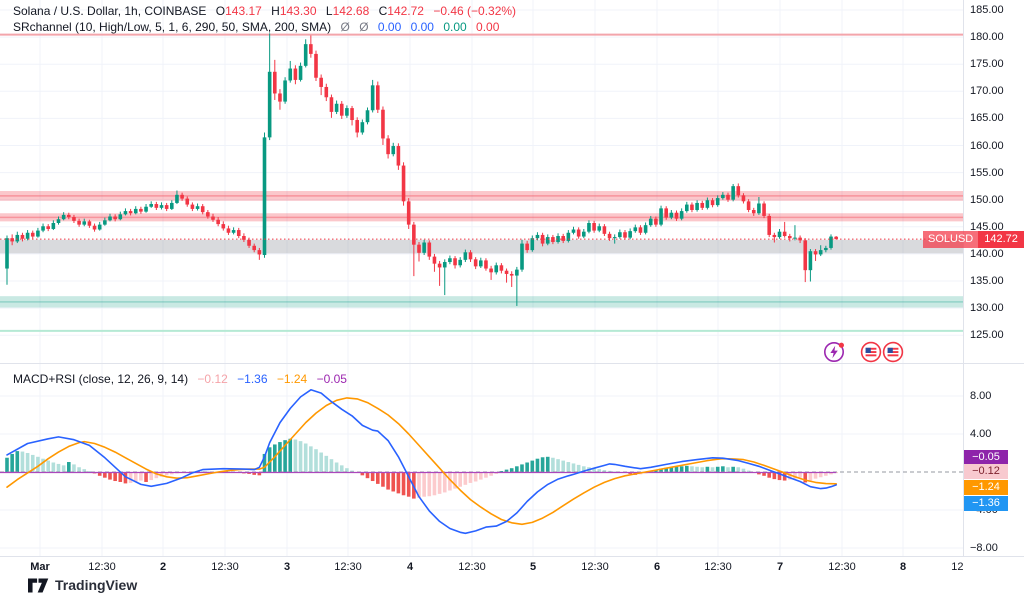  Describe the element at coordinates (987, 173) in the screenshot. I see `price-axis-label: 155.00` at that location.